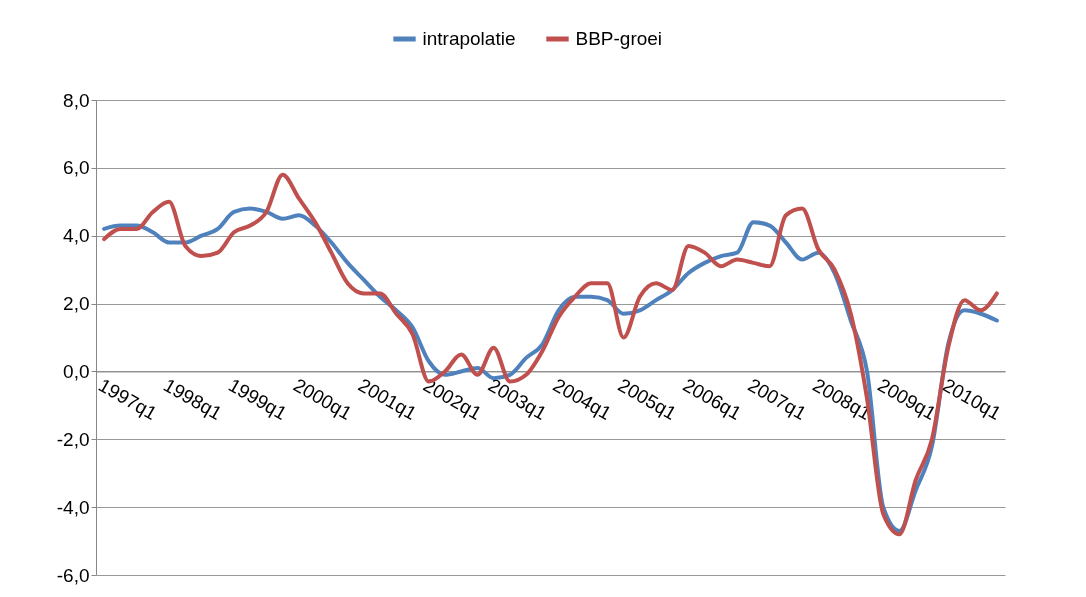 The height and width of the screenshot is (597, 1086). What do you see at coordinates (76, 168) in the screenshot?
I see `y-tick-label: 6,0` at bounding box center [76, 168].